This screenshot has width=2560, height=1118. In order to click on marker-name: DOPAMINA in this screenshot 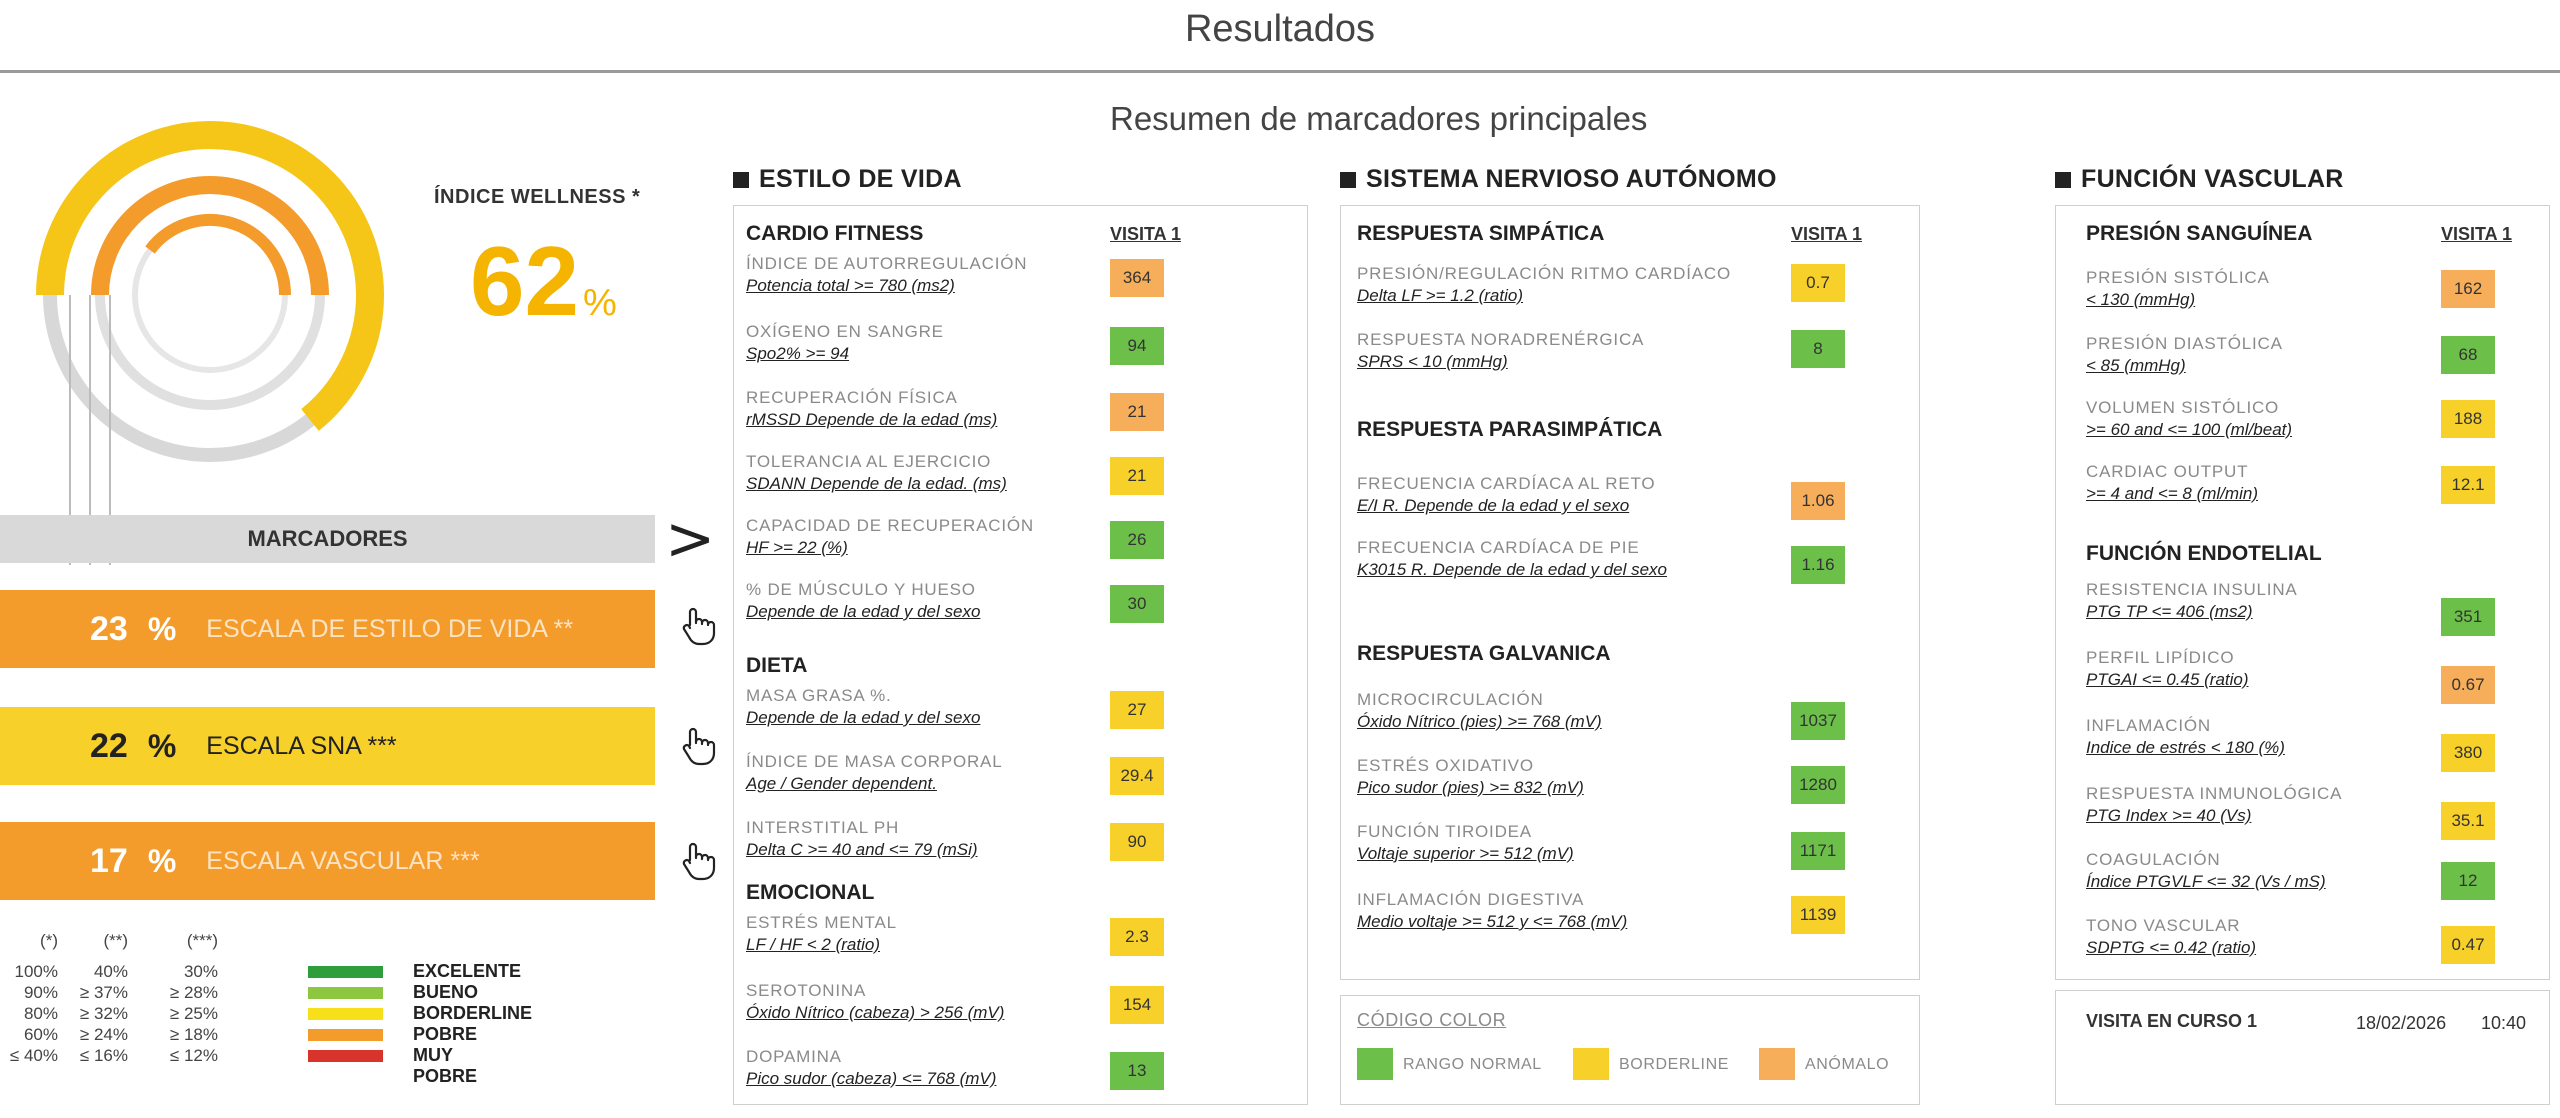, I will do `click(794, 1056)`.